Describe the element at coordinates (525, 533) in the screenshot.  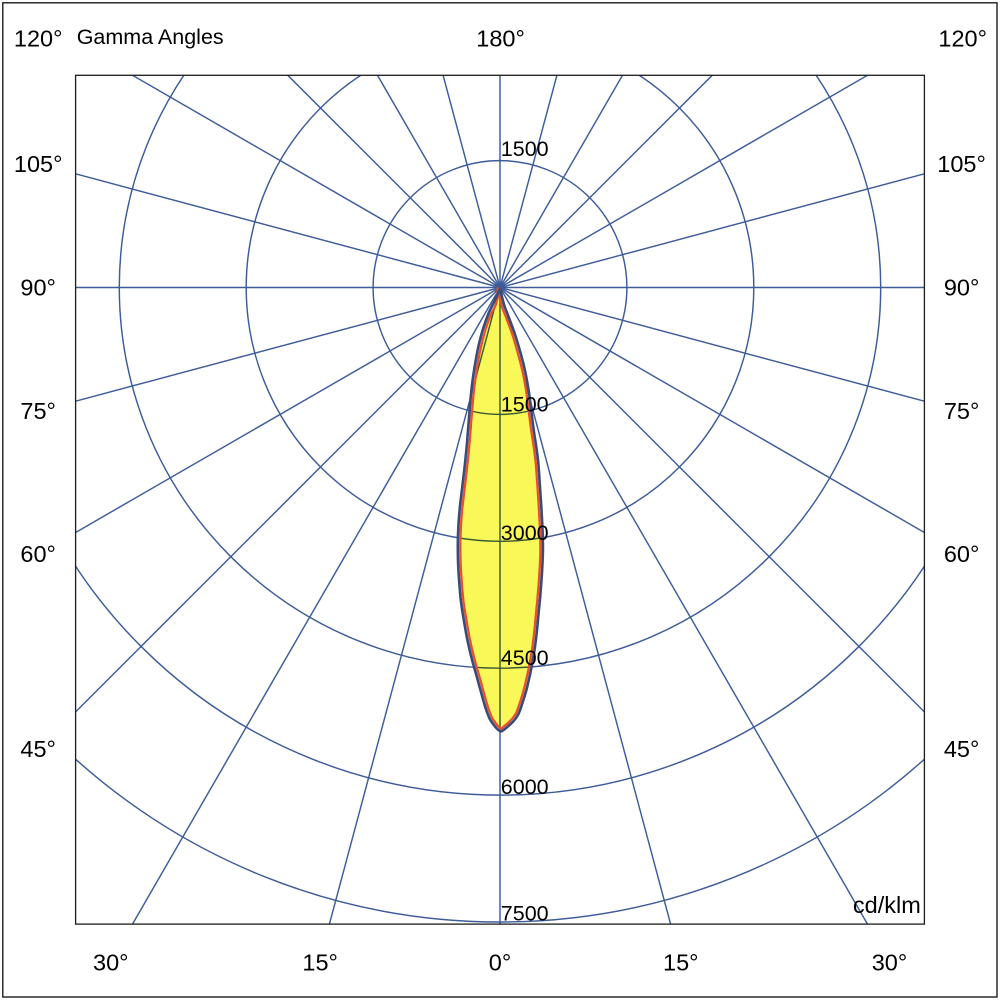
I see `svg-text: 3000` at that location.